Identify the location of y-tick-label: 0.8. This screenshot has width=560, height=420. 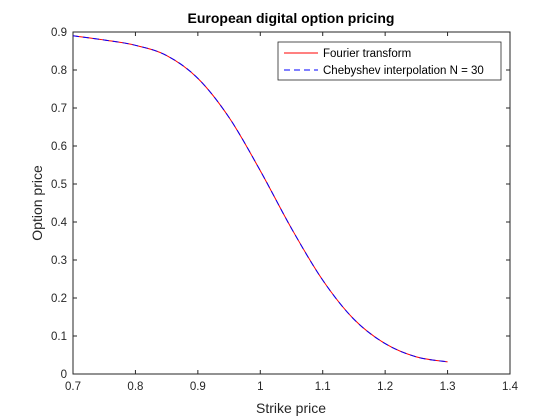
(59, 71).